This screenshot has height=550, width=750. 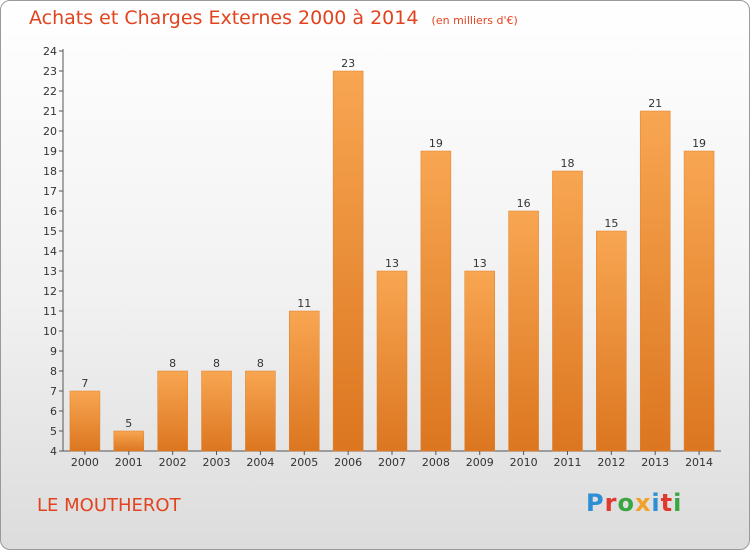 I want to click on logo-letter: P, so click(x=595, y=503).